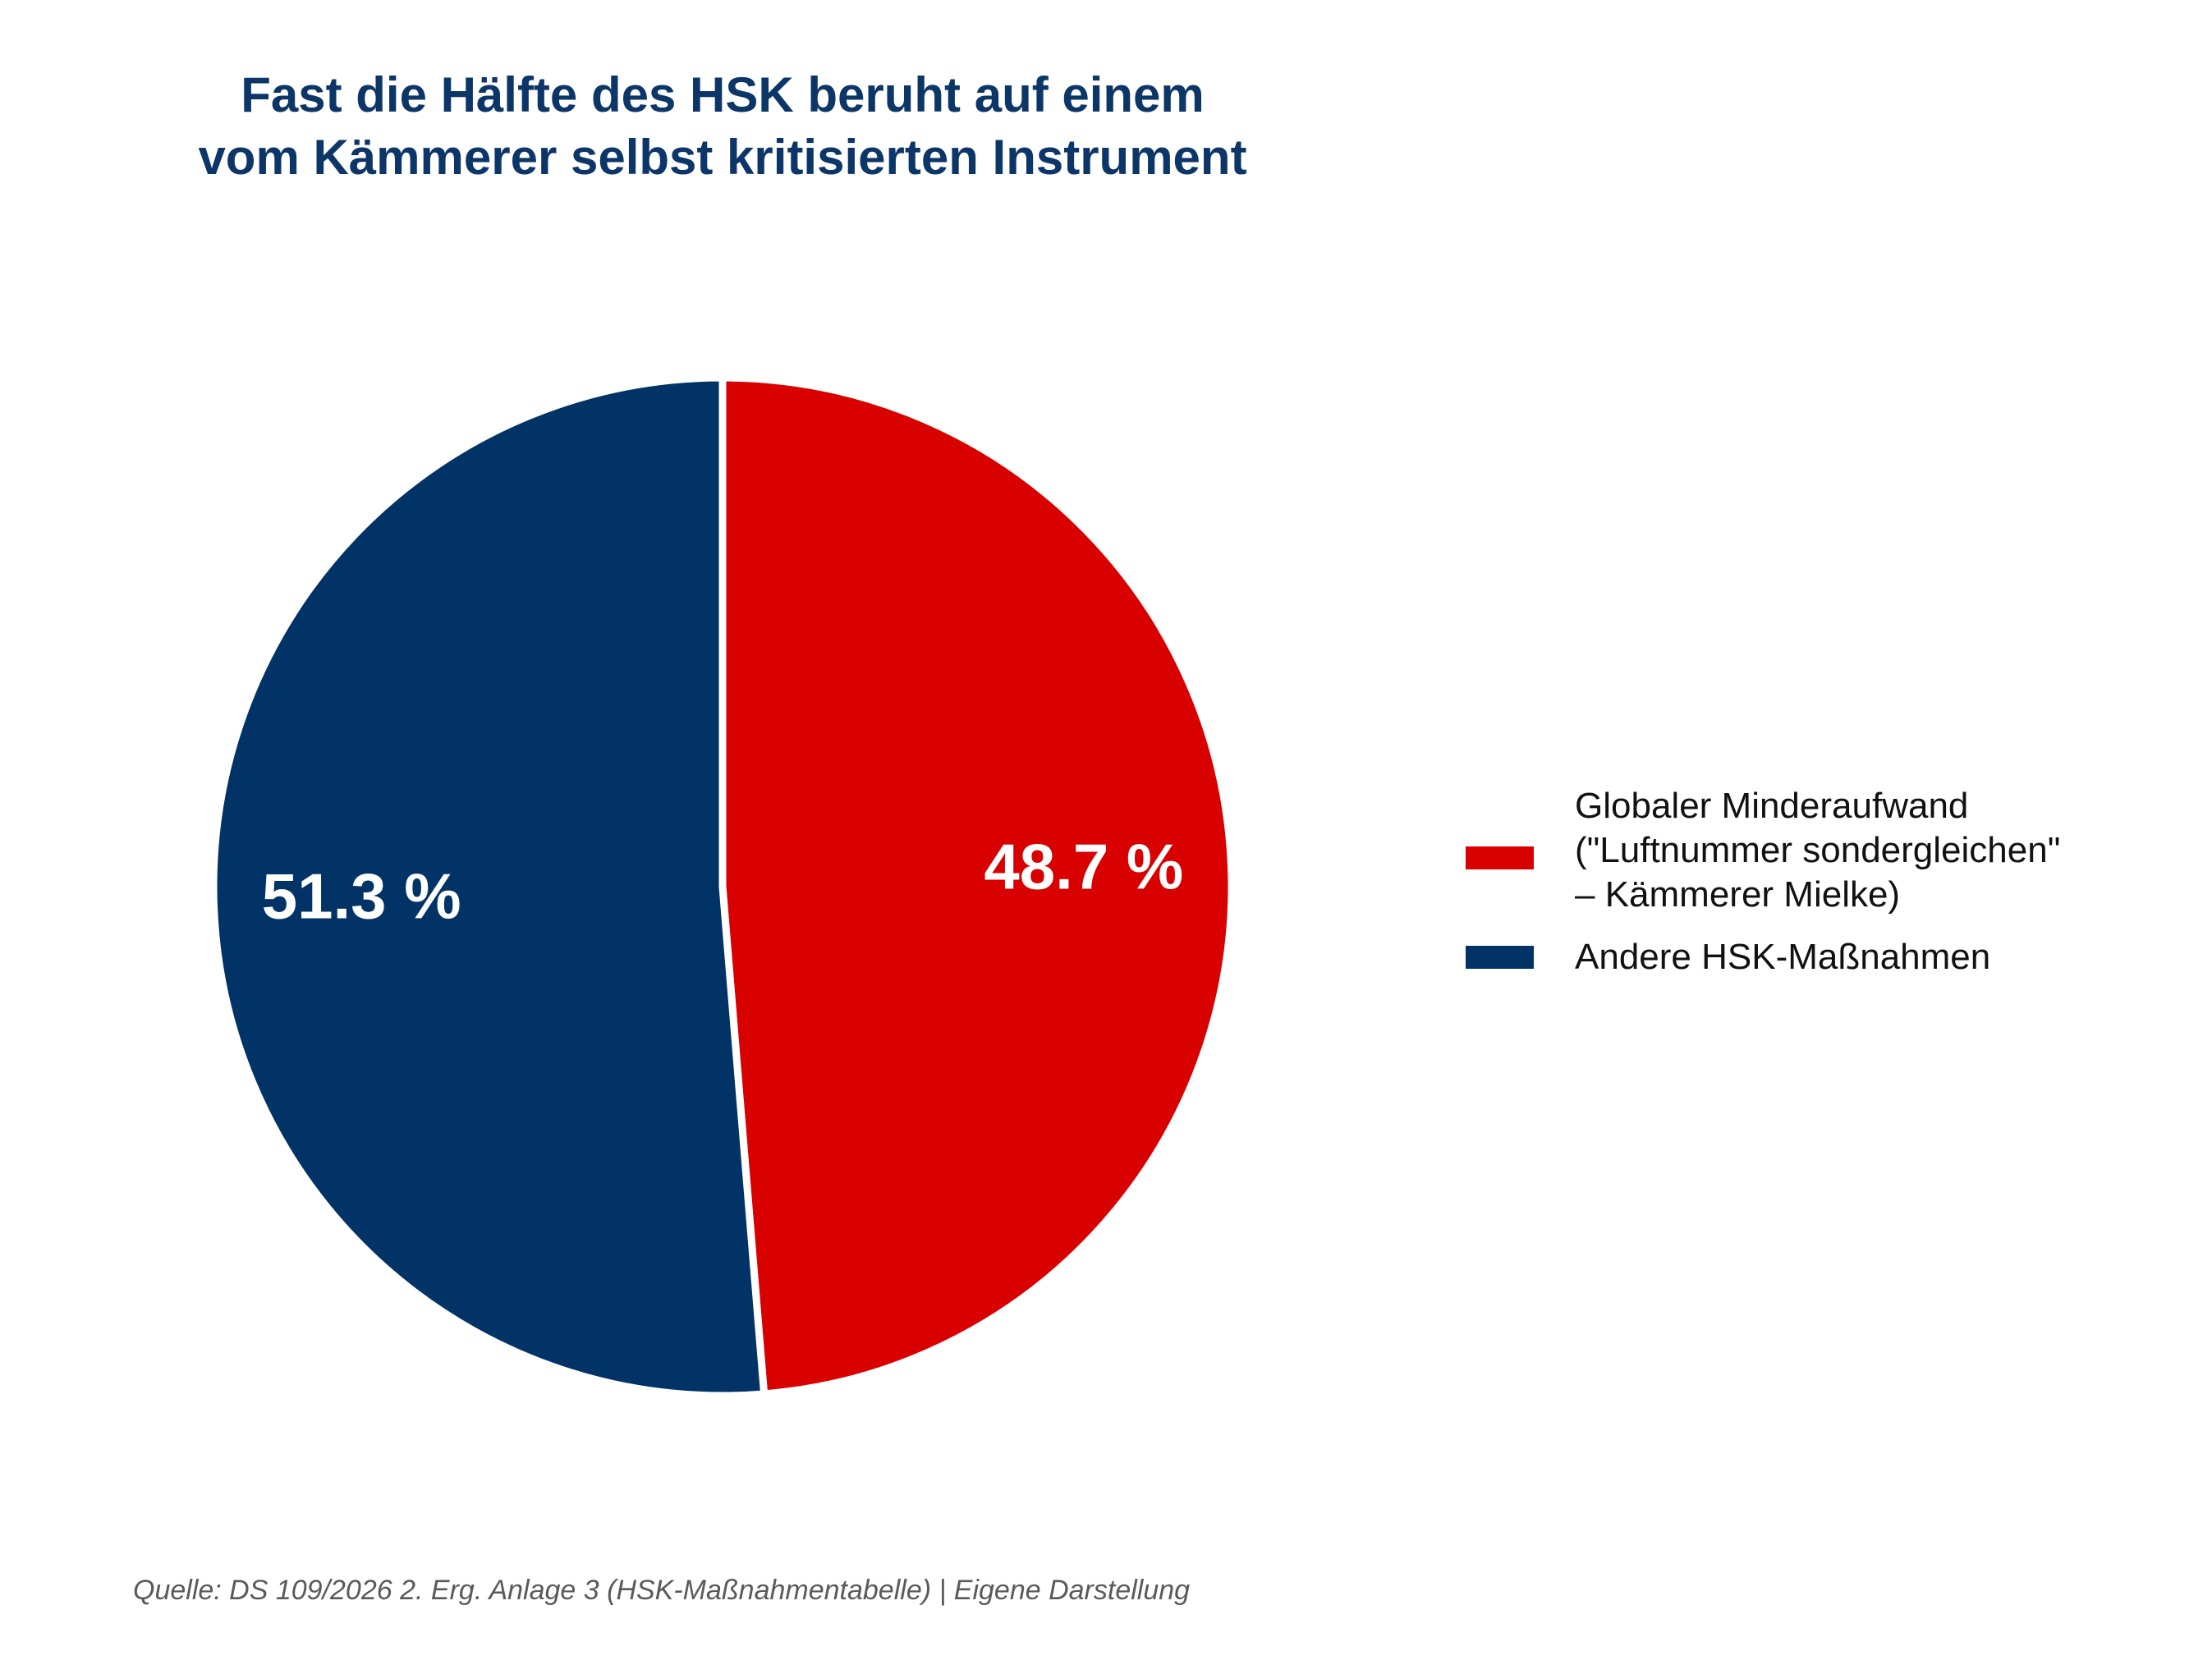  What do you see at coordinates (1500, 857) in the screenshot?
I see `legend-swatch-red` at bounding box center [1500, 857].